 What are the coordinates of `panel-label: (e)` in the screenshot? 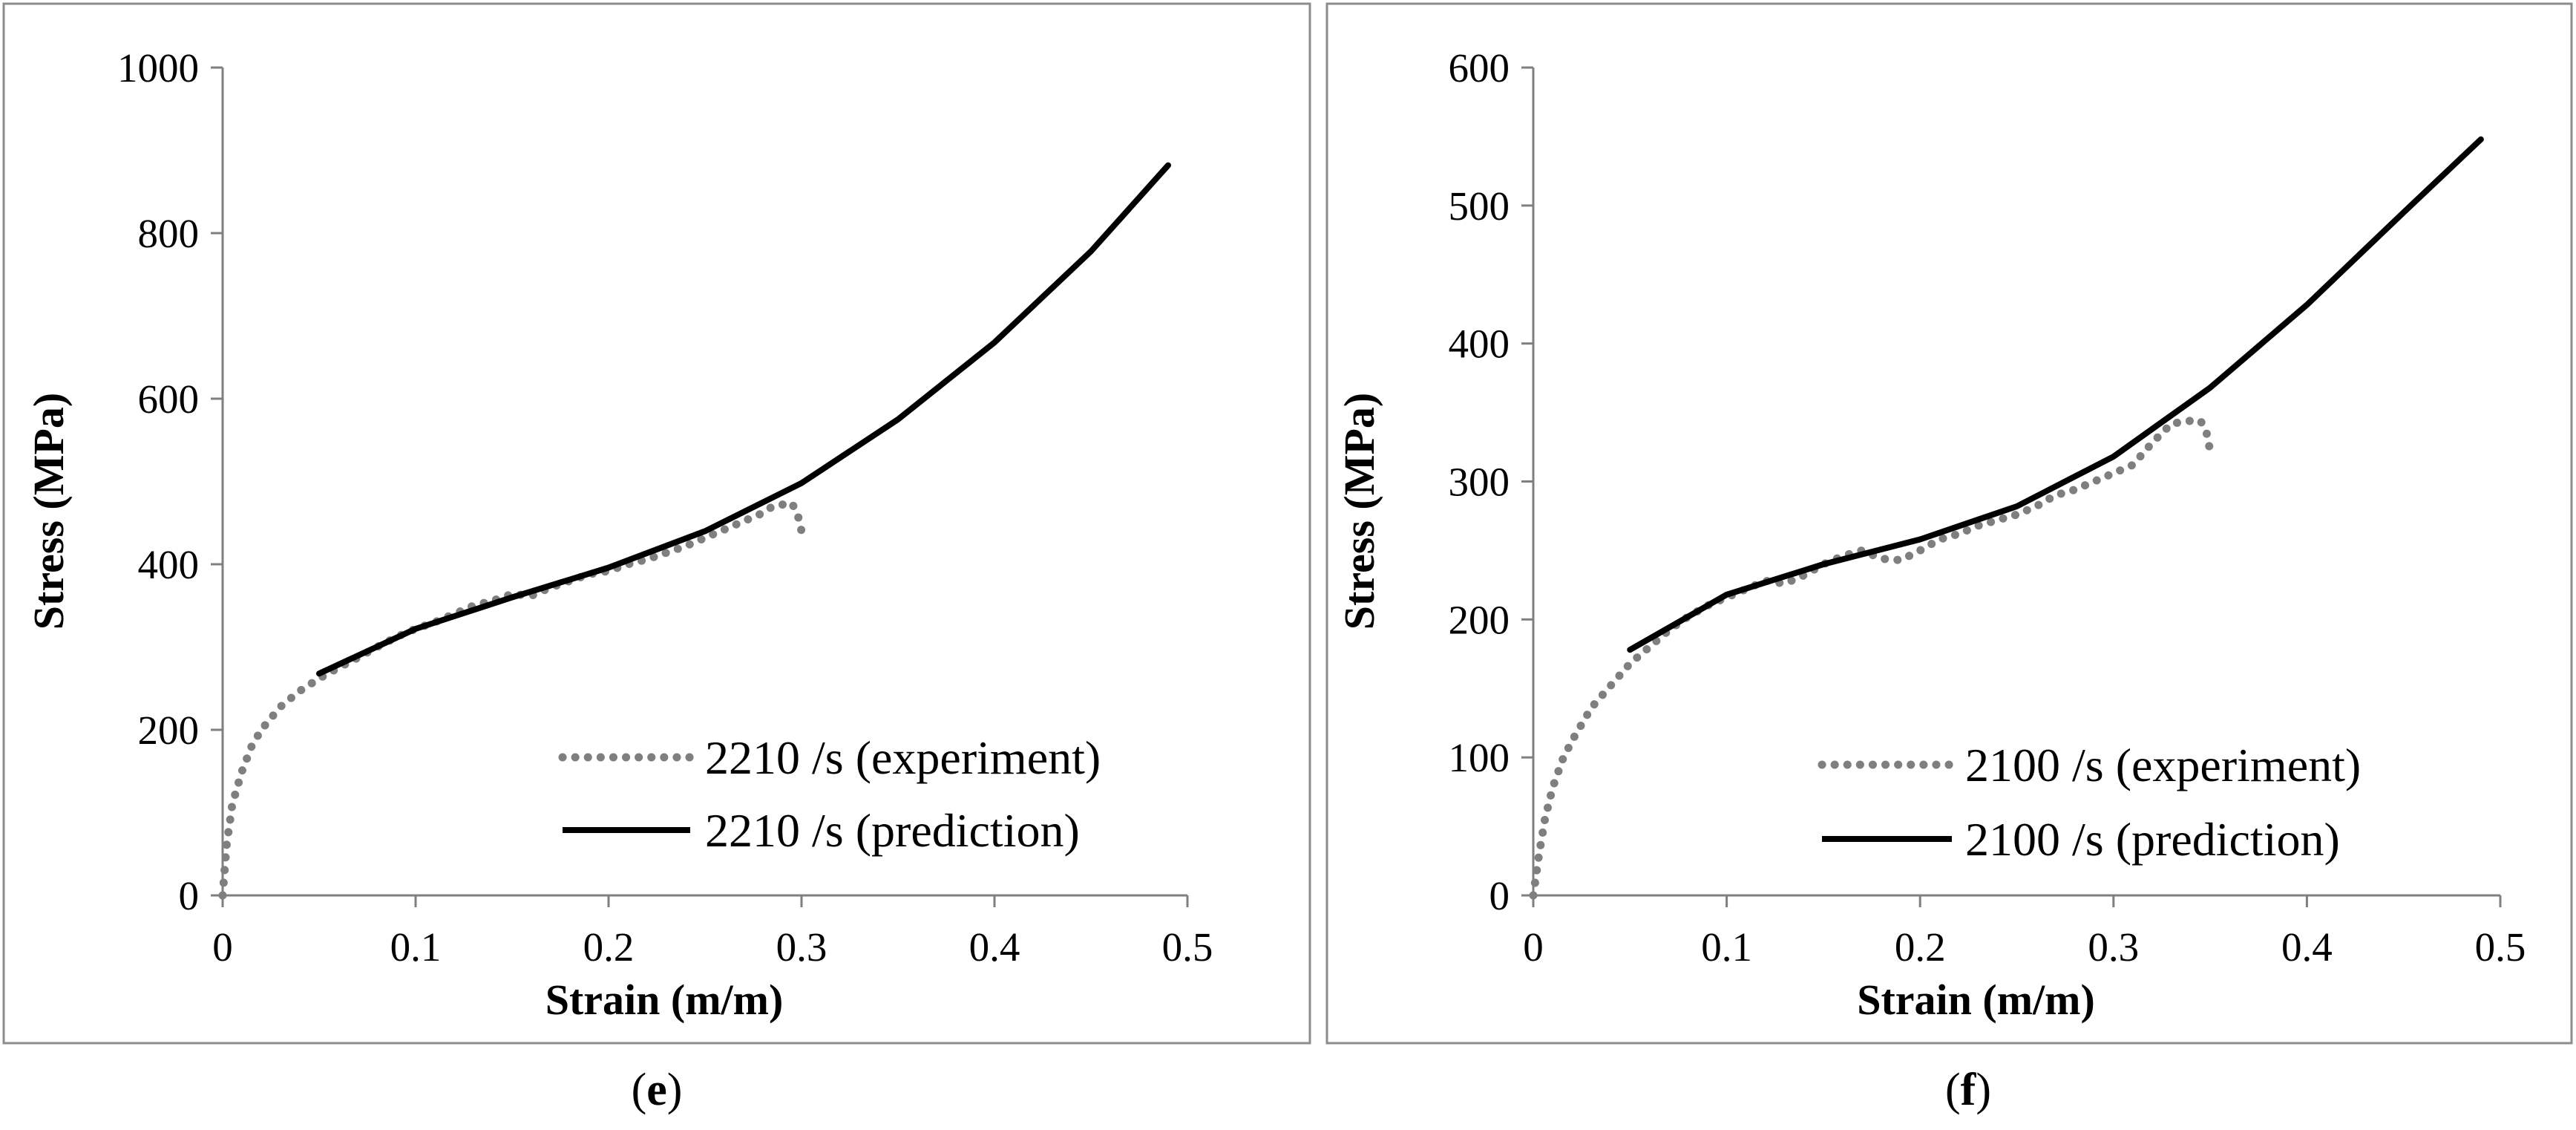 It's located at (658, 1090).